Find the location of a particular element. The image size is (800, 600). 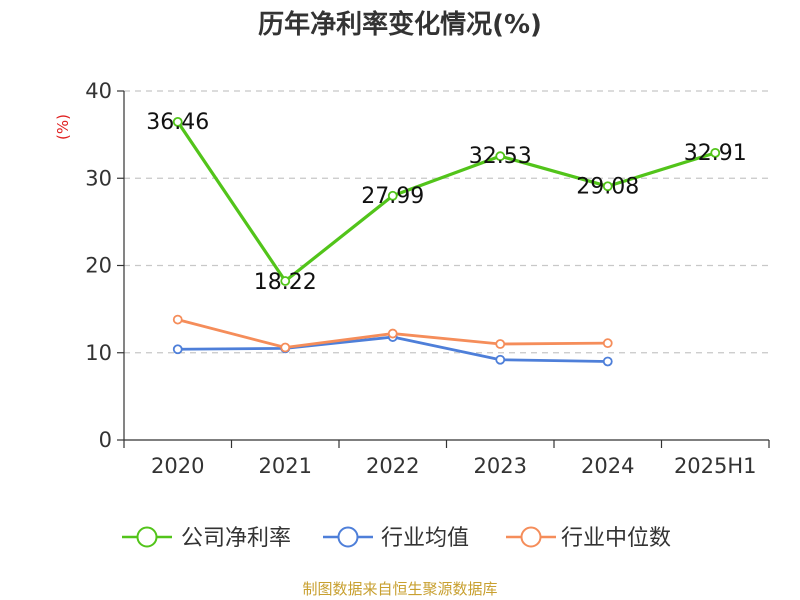

data-label-2023: 32.53 is located at coordinates (500, 156).